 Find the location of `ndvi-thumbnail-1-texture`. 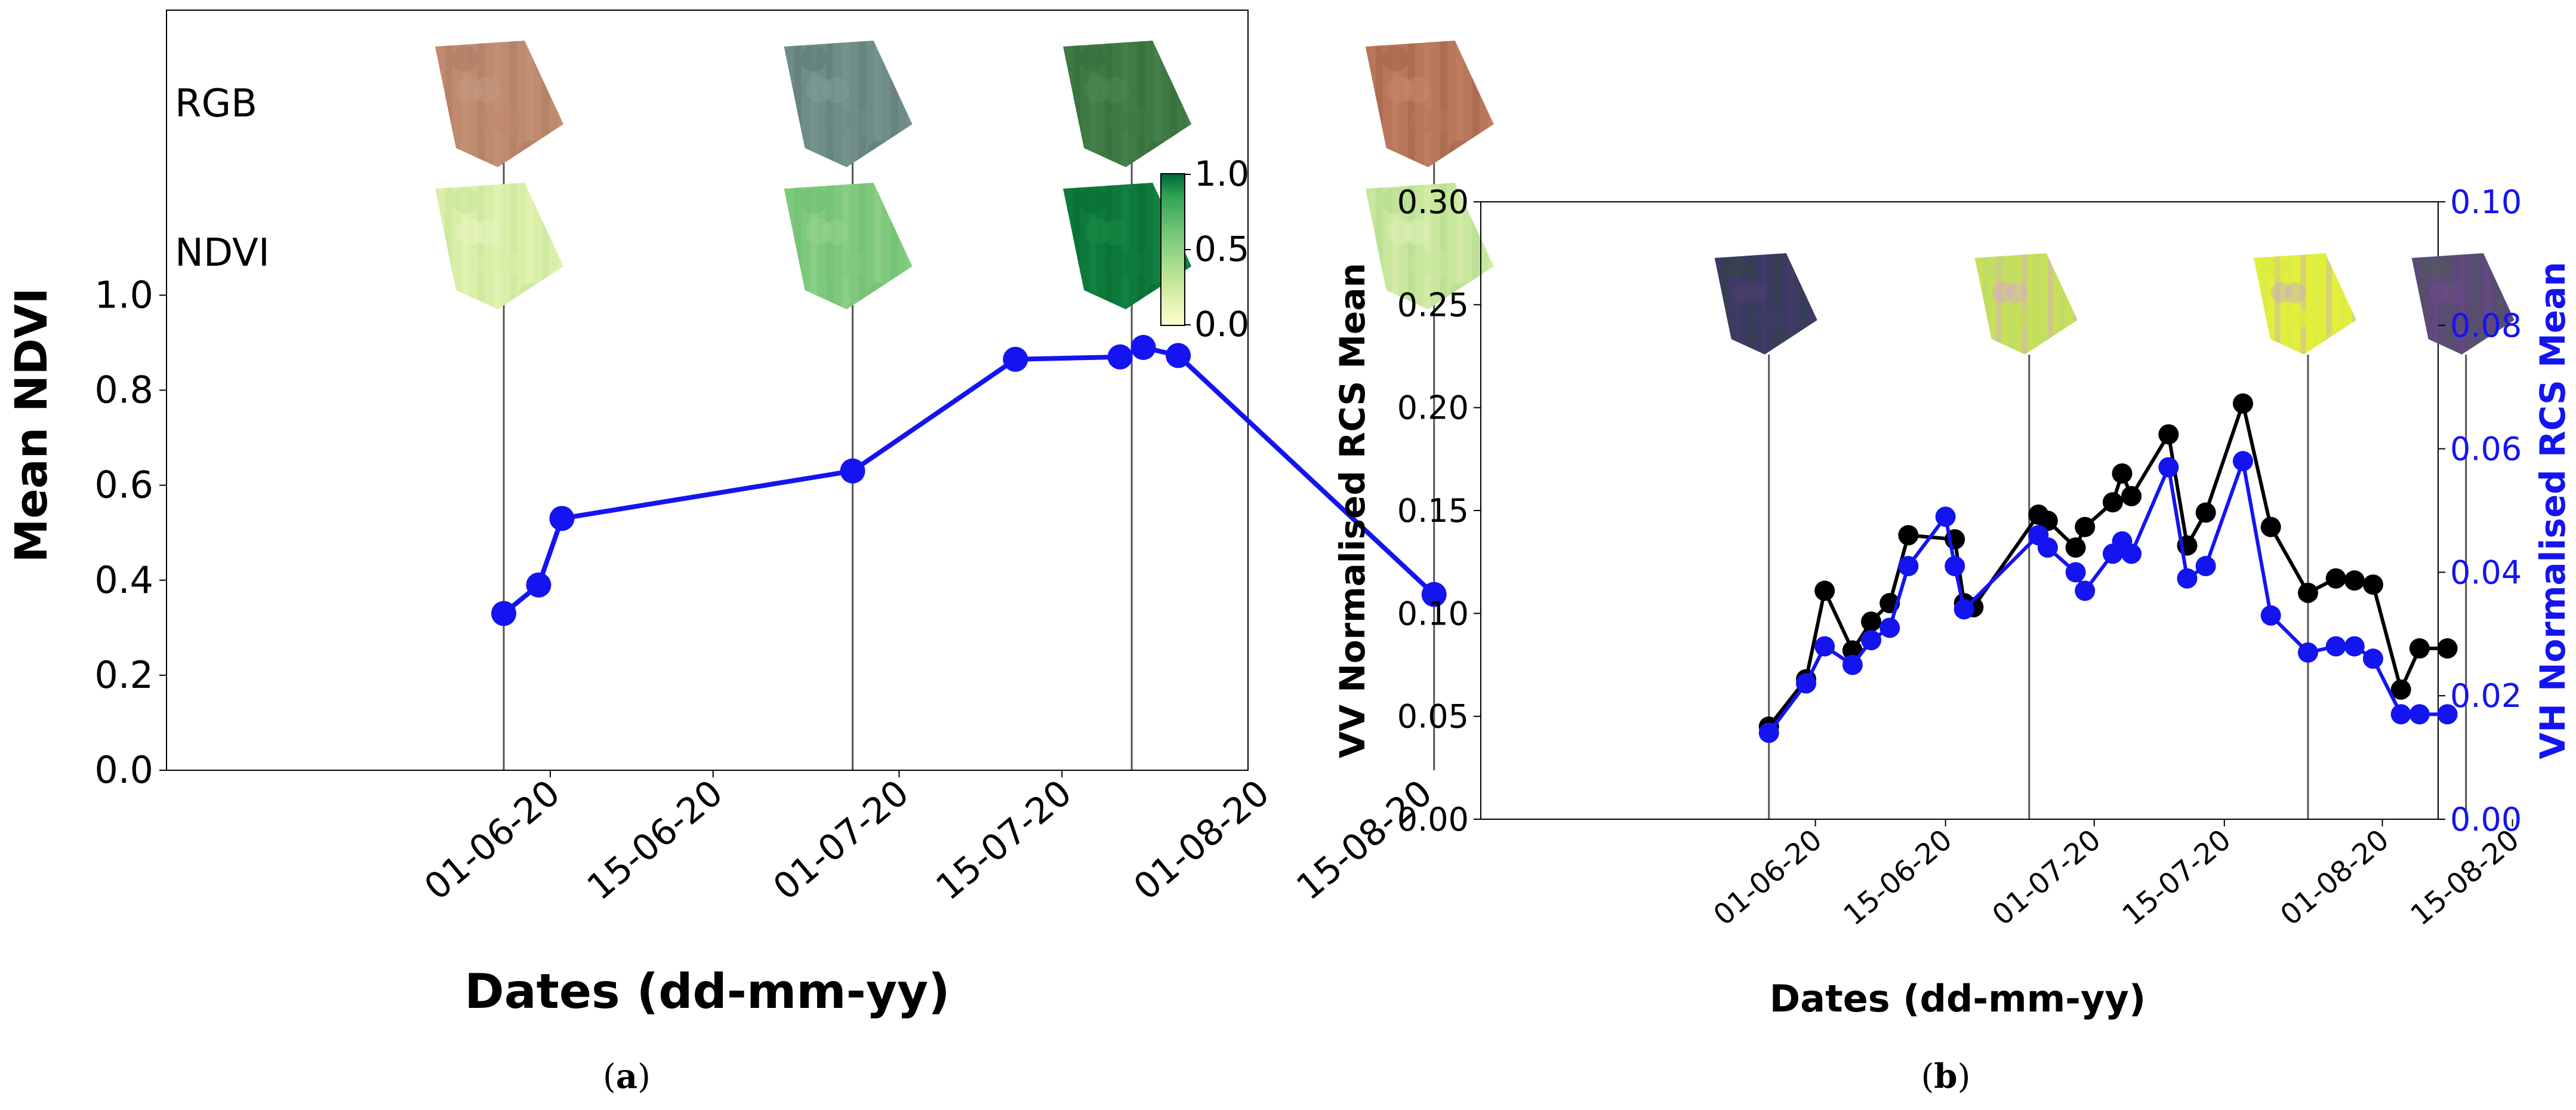

ndvi-thumbnail-1-texture is located at coordinates (499, 246).